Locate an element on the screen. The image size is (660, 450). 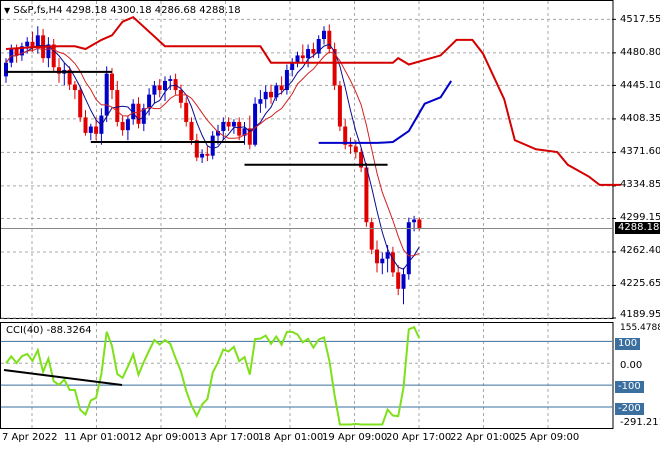
price-tick: 4371.60 is located at coordinates (640, 151).